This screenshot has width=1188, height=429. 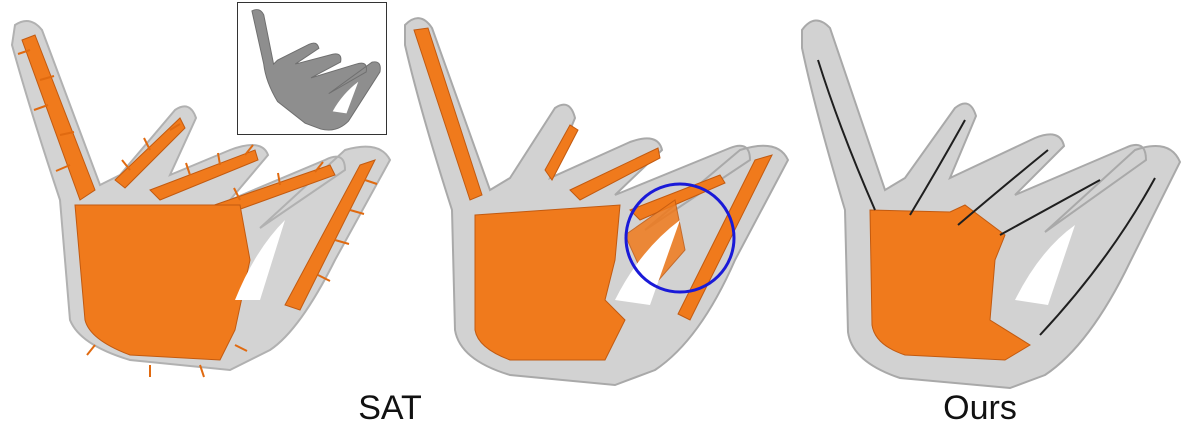 I want to click on input-mesh-inset, so click(x=312, y=68).